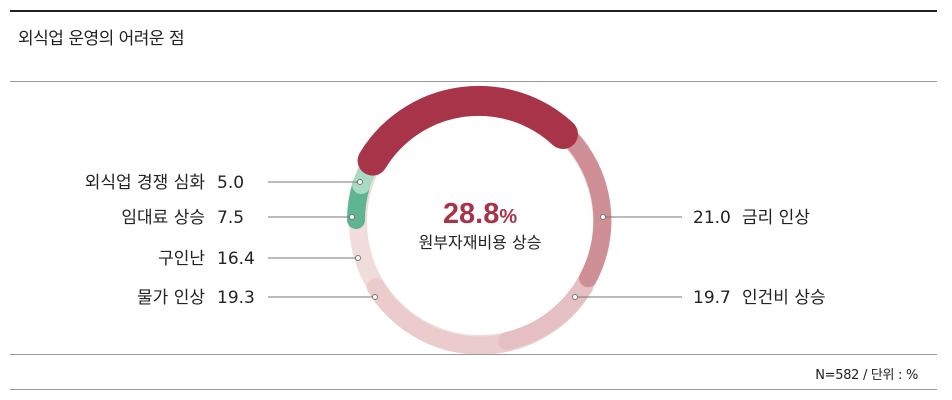 The image size is (952, 400). What do you see at coordinates (712, 218) in the screenshot?
I see `label-value-금리-인상: 21.0` at bounding box center [712, 218].